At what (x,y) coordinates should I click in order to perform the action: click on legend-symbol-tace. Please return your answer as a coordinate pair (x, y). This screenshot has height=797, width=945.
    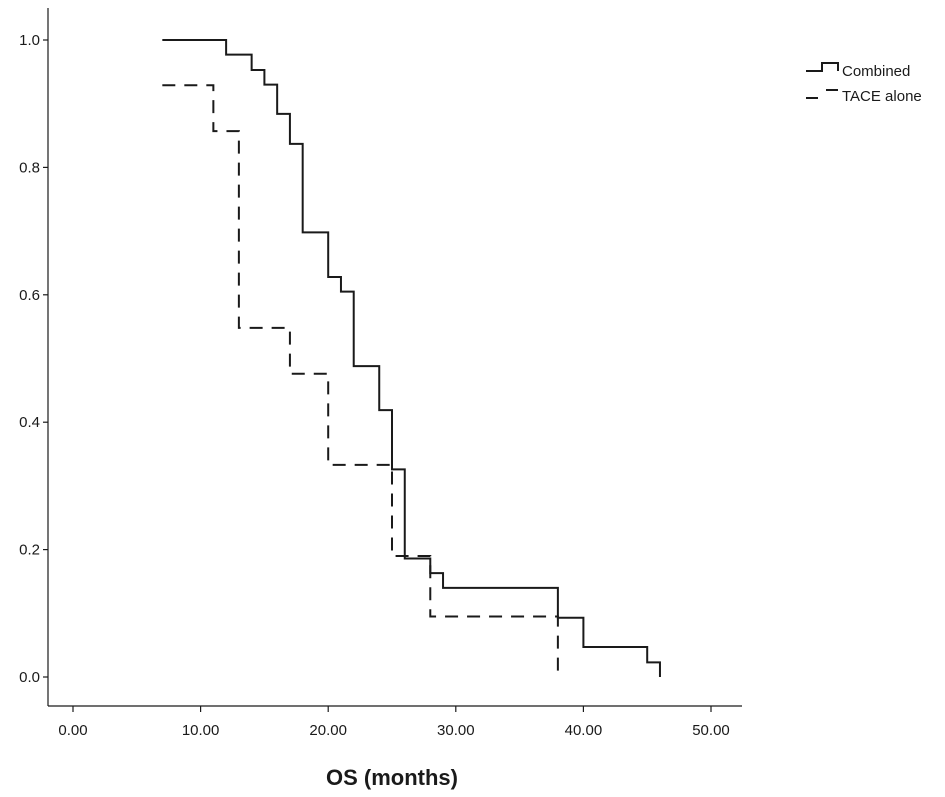
    Looking at the image, I should click on (822, 94).